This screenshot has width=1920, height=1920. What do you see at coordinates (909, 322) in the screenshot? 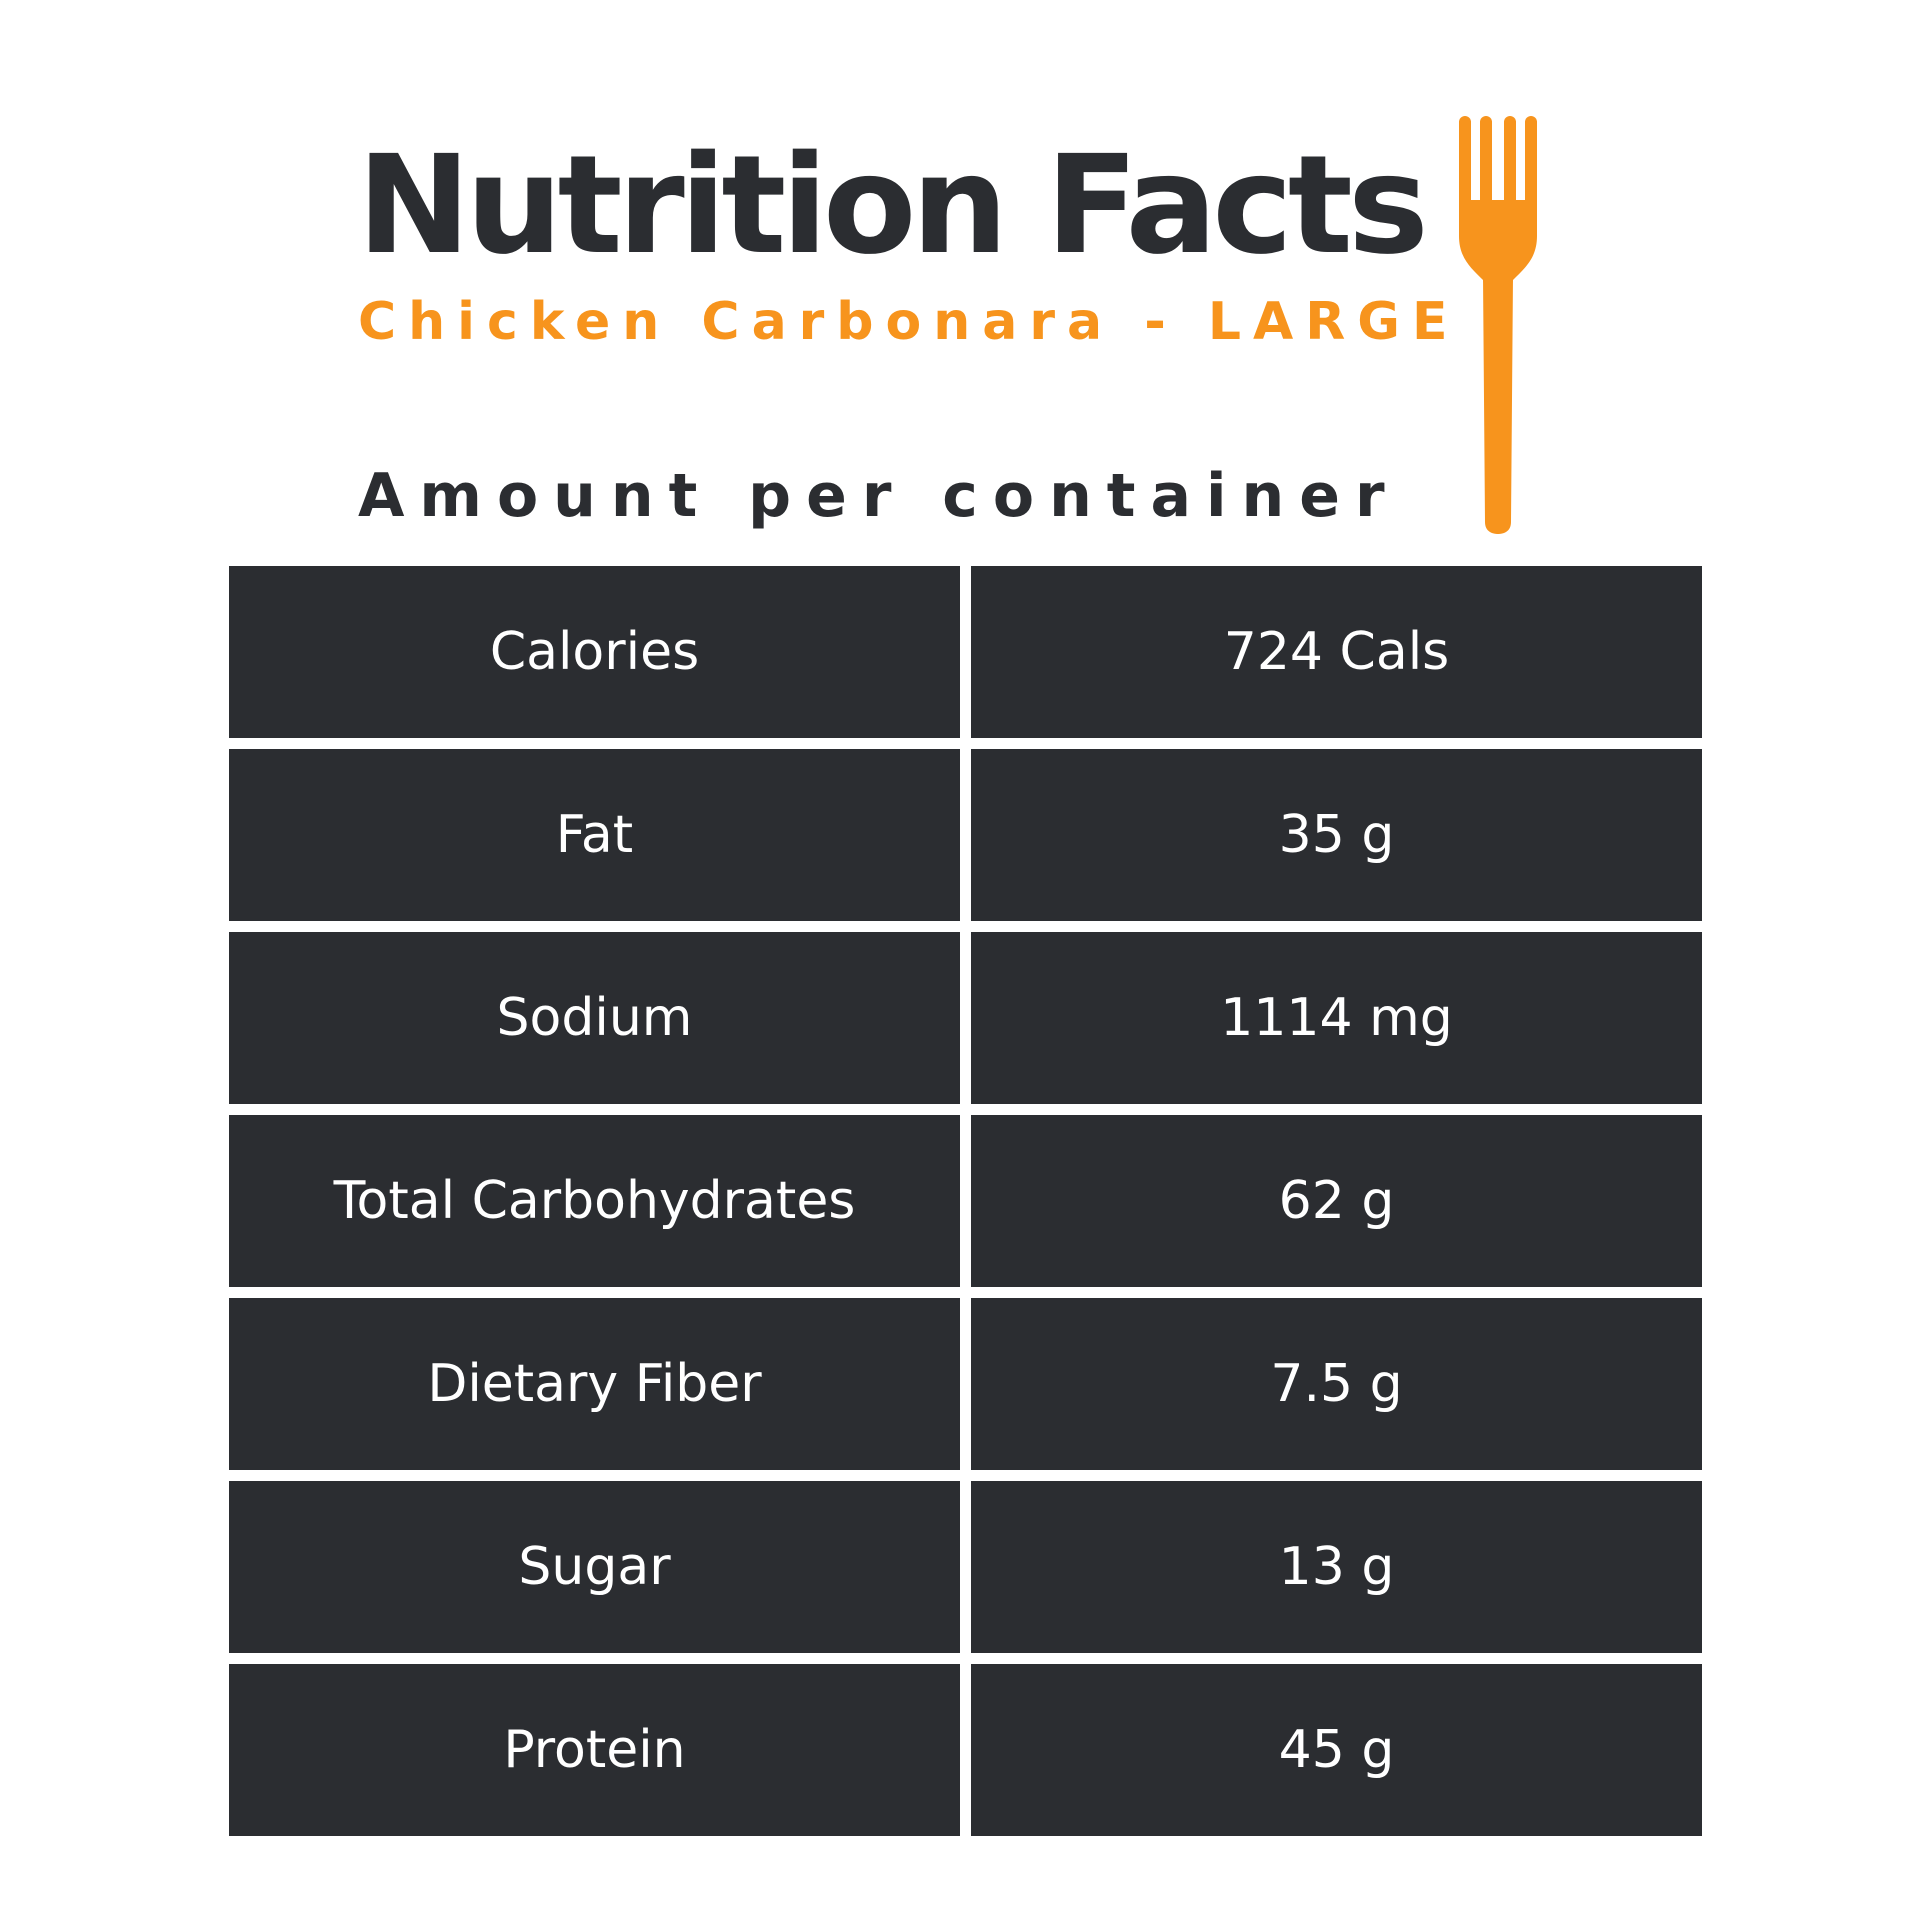
I see `product-name: Chicken Carbonara - LARGE` at bounding box center [909, 322].